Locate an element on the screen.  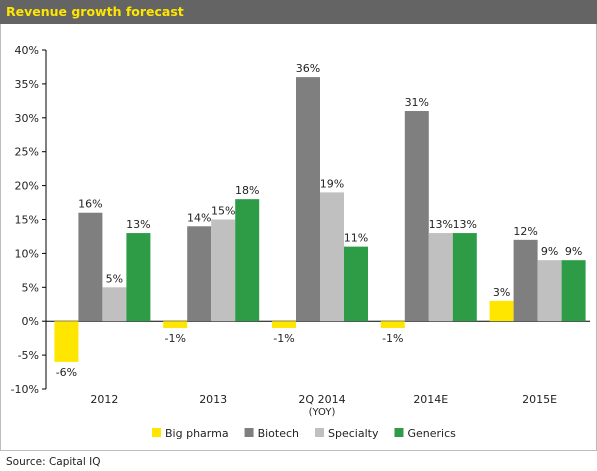
legend-label: Big pharma is located at coordinates (197, 433).